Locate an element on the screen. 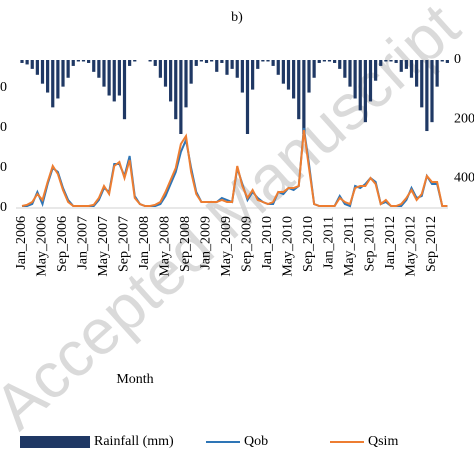 The image size is (474, 474). x-tick-label: Jan_2008 is located at coordinates (144, 243).